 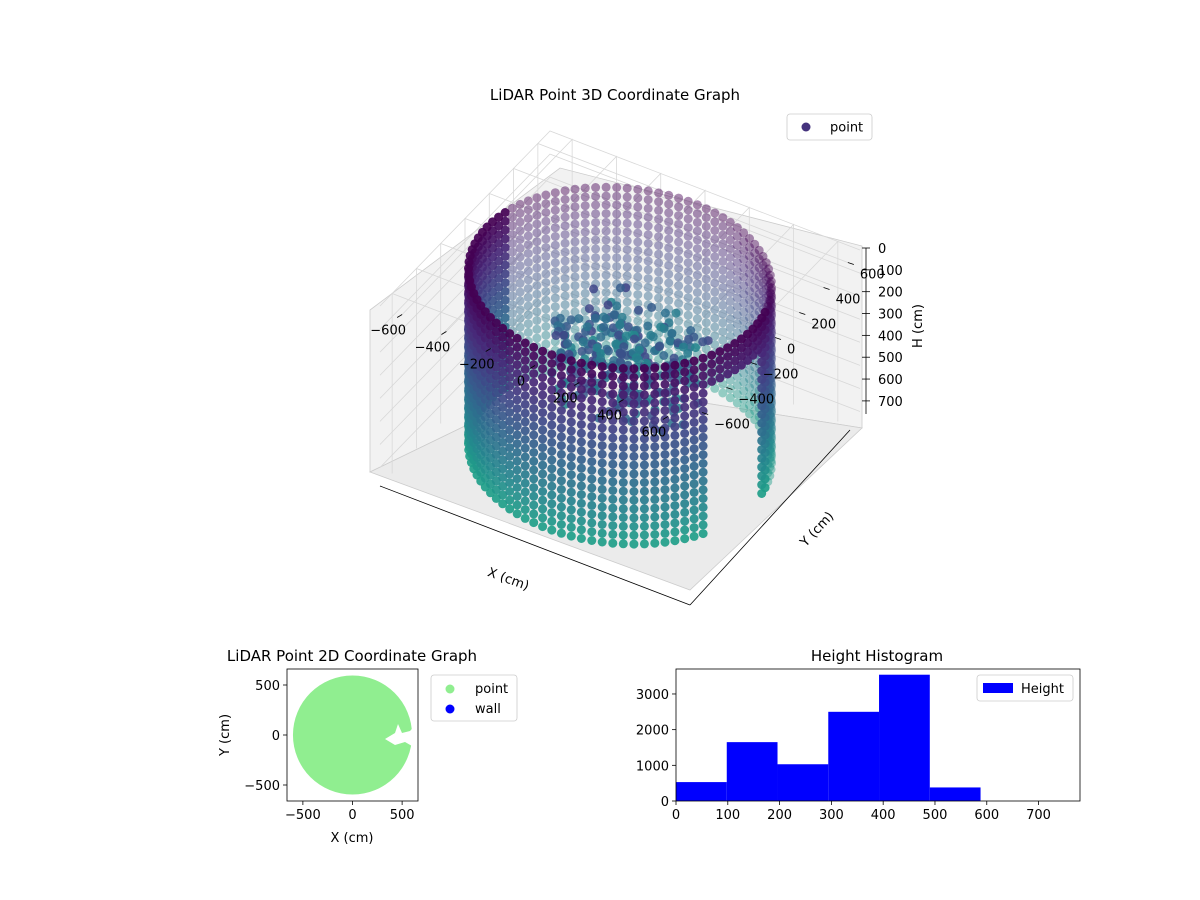 What do you see at coordinates (352, 735) in the screenshot?
I see `point-disk` at bounding box center [352, 735].